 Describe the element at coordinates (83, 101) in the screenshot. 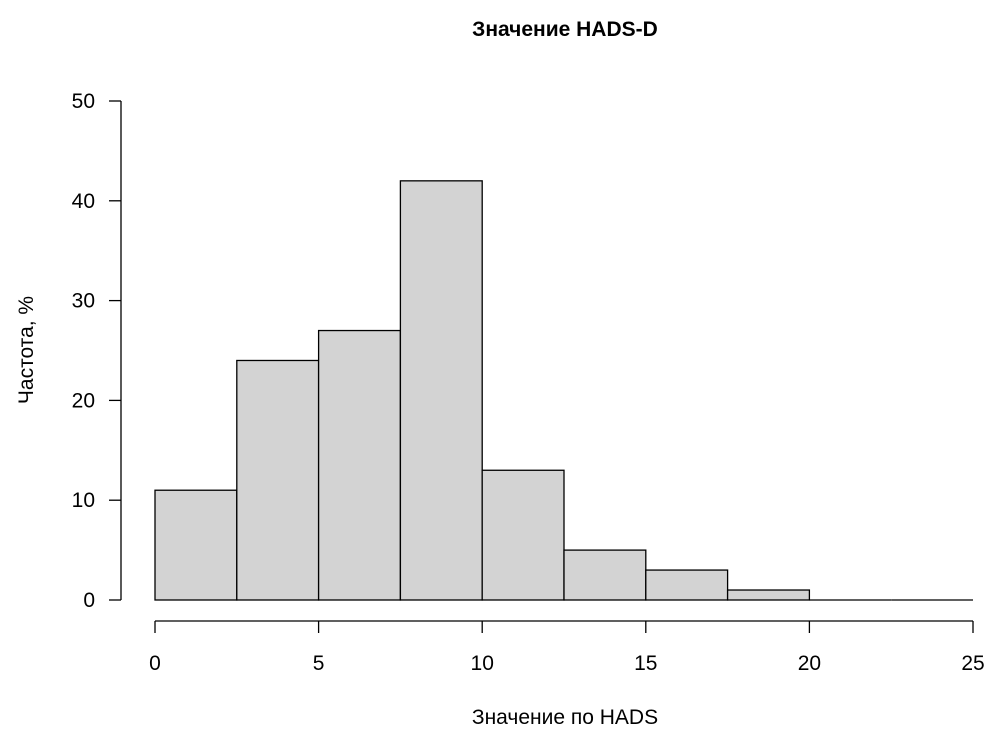

I see `y-tick-label: 50` at that location.